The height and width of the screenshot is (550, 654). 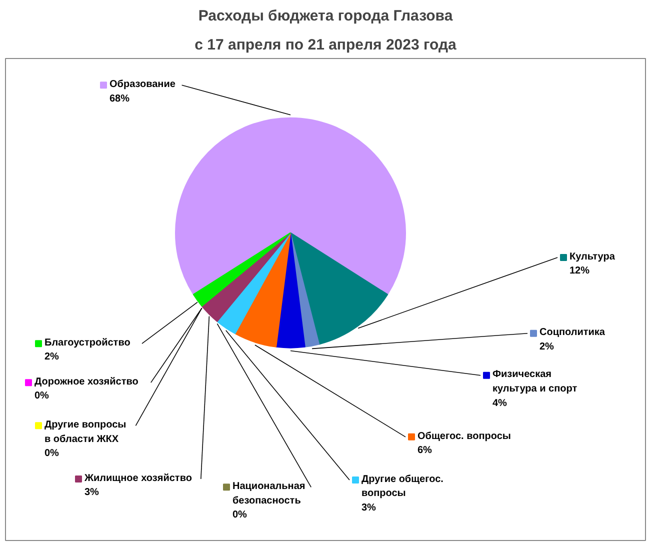 I want to click on legend-label: Физическая культура и спорт, so click(x=535, y=382).